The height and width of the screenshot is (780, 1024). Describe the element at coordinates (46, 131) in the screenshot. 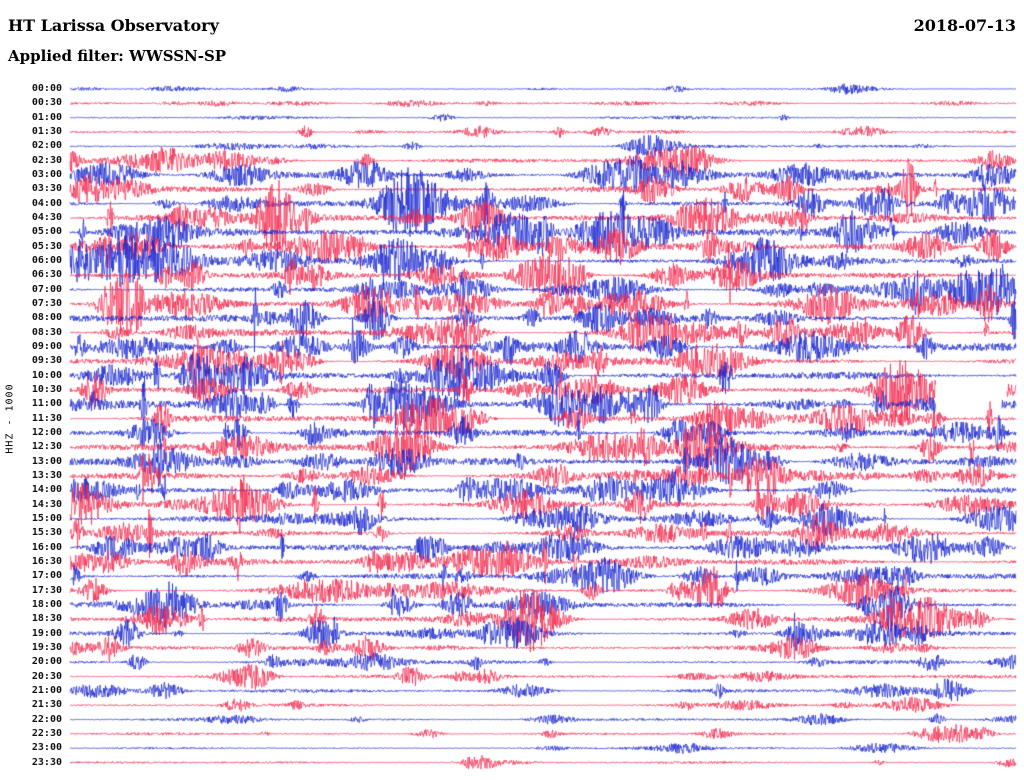

I see `time-label: 01:30` at that location.